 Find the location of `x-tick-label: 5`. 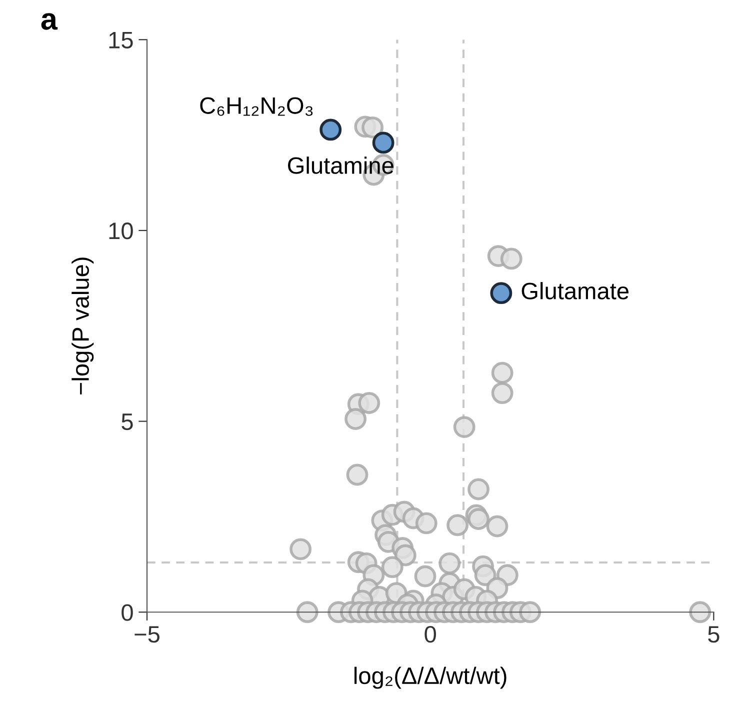

x-tick-label: 5 is located at coordinates (714, 634).